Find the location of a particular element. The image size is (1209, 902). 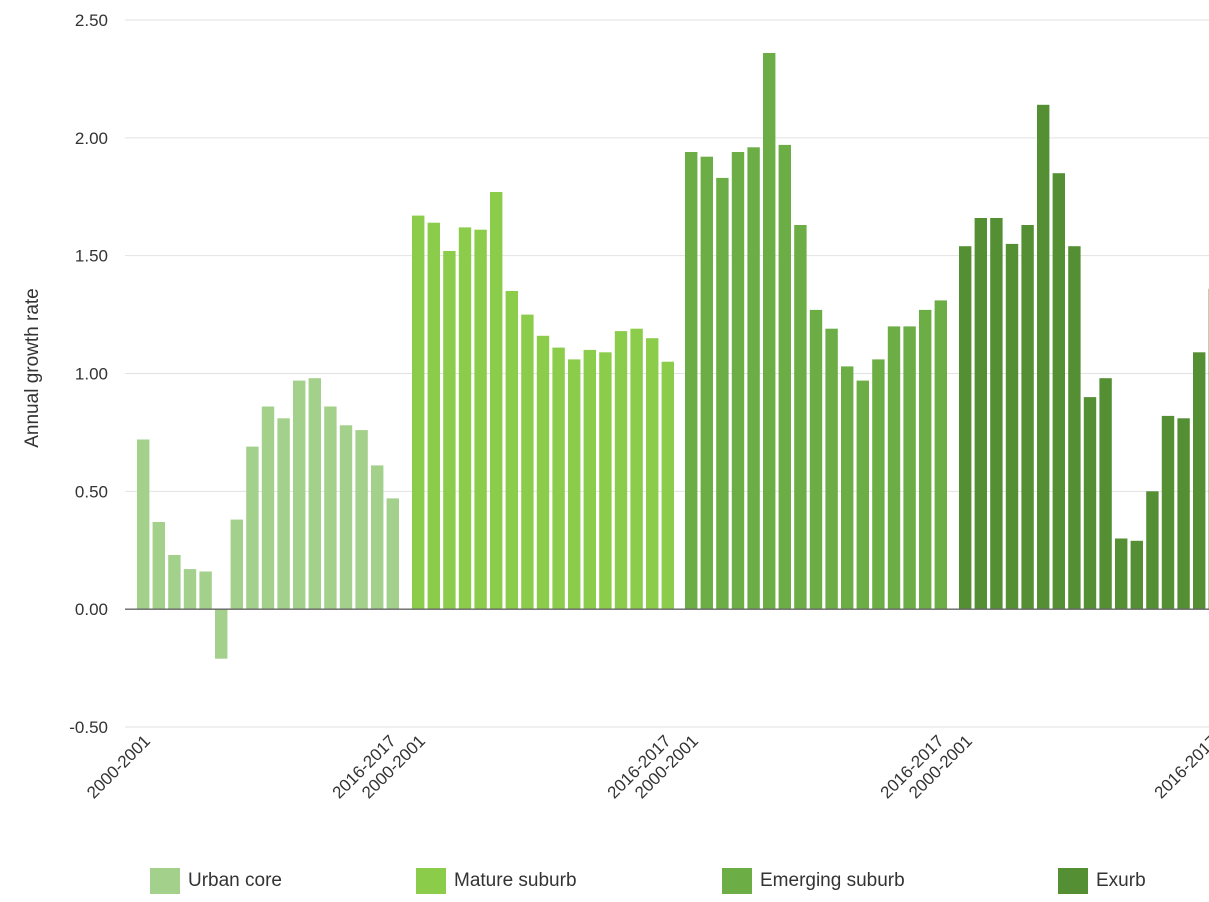

x-tick-label: 2000-2001 is located at coordinates (118, 766).